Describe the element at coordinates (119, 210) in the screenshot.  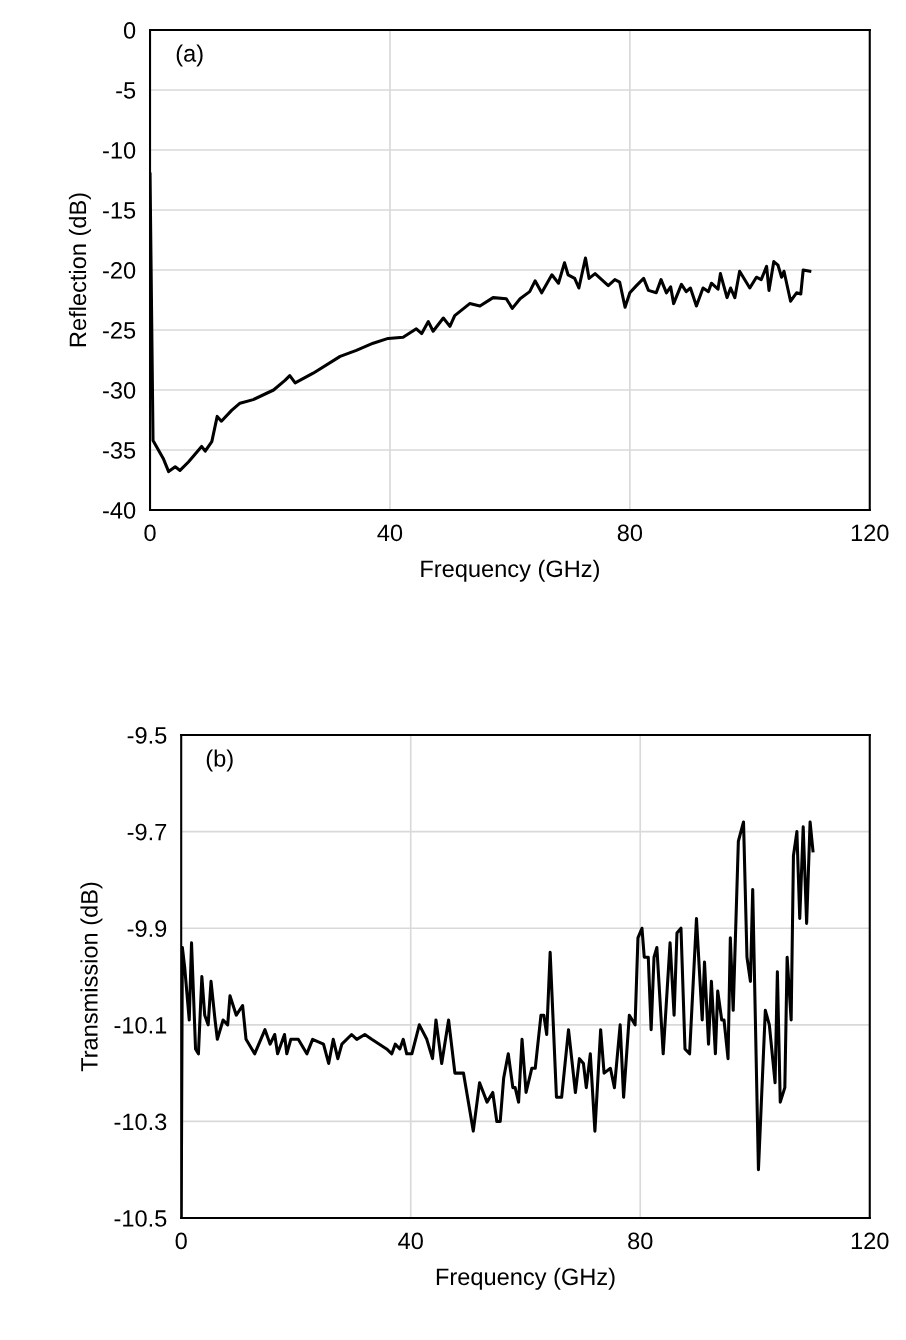
I see `y-tick-label: -15` at that location.